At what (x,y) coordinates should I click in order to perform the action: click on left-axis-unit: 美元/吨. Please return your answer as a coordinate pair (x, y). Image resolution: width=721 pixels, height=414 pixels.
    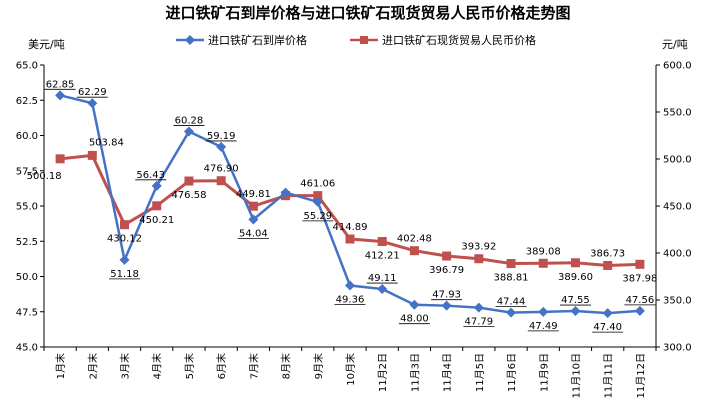
    Looking at the image, I should click on (46, 44).